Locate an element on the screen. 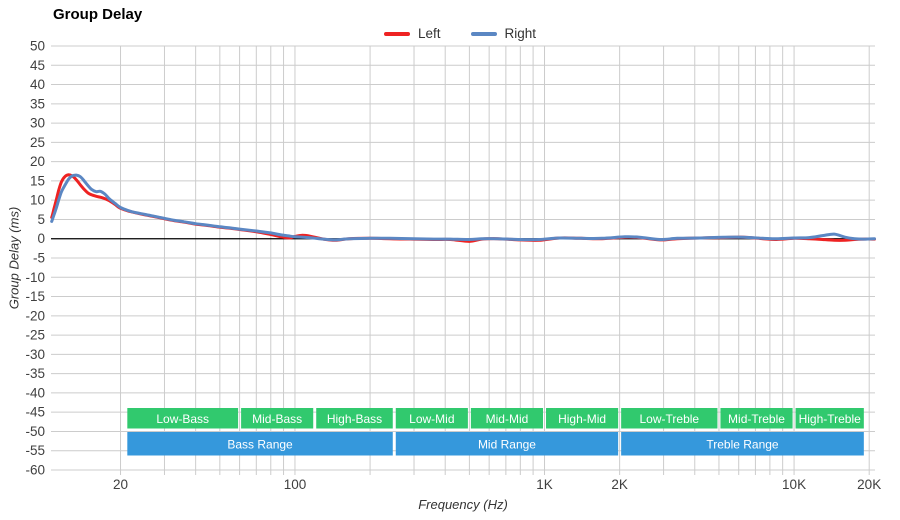 The width and height of the screenshot is (900, 520). y-axis-title: Group Delay (ms) is located at coordinates (14, 258).